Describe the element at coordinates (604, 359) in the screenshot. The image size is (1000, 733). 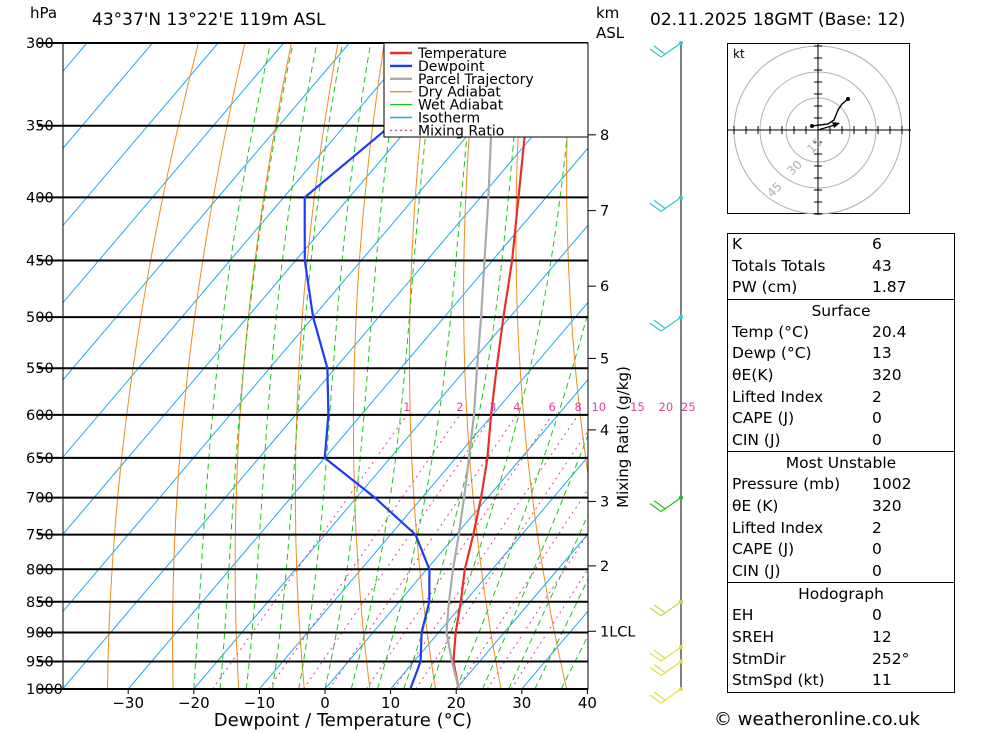
I see `height-tick-label: 5` at that location.